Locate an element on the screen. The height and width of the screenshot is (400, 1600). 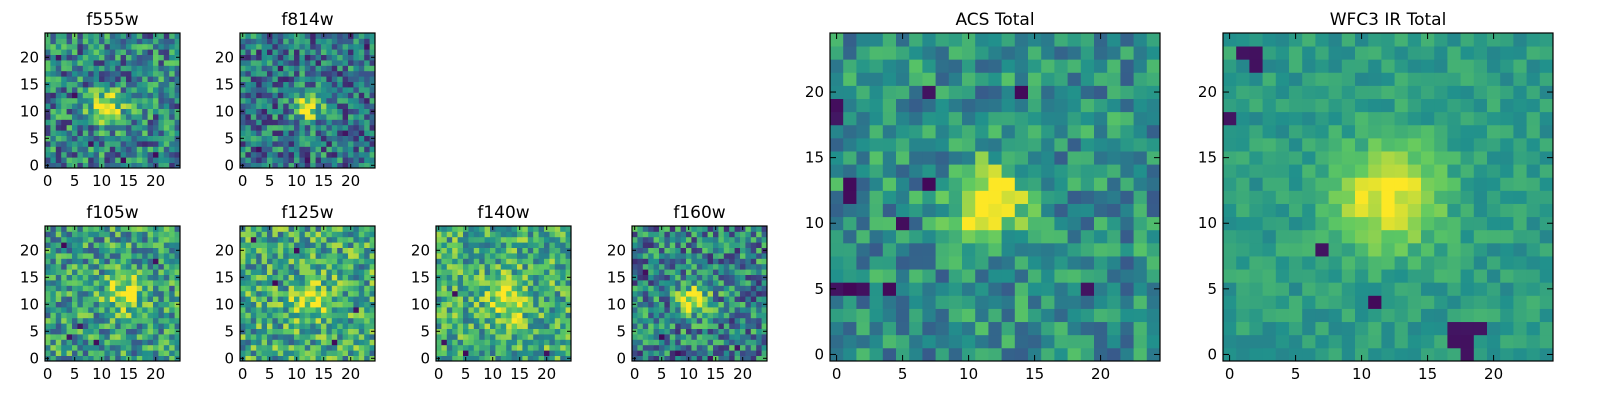
chart-title: f555w is located at coordinates (112, 20).